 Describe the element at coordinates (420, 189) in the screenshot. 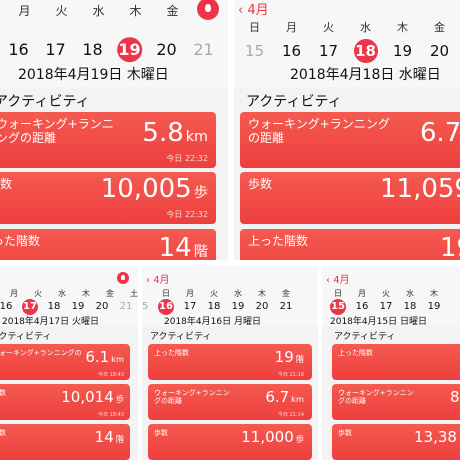

I see `card-value: 11,059` at that location.